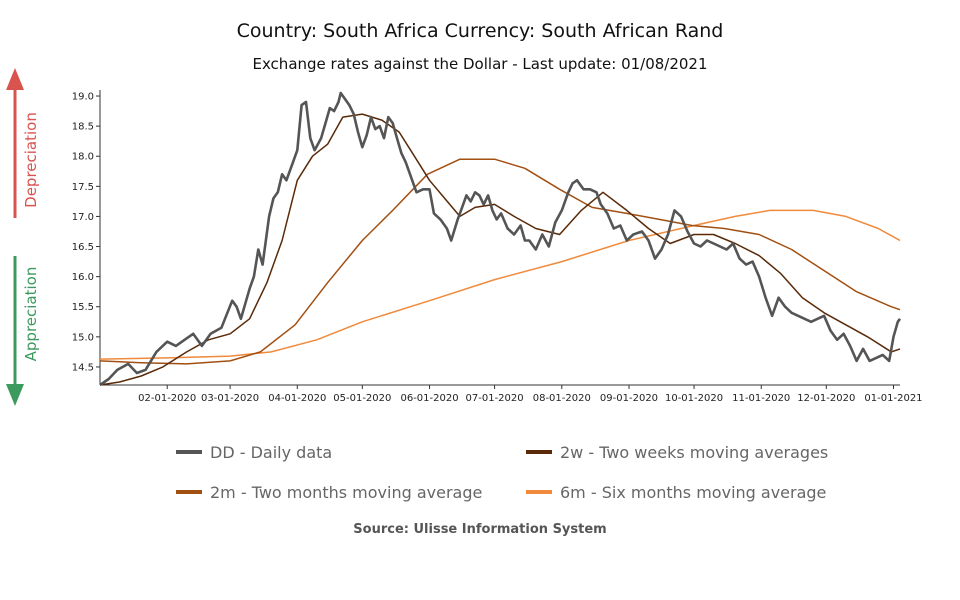 The height and width of the screenshot is (600, 960). I want to click on legend-item-6m: 6m - Six months moving average, so click(676, 492).